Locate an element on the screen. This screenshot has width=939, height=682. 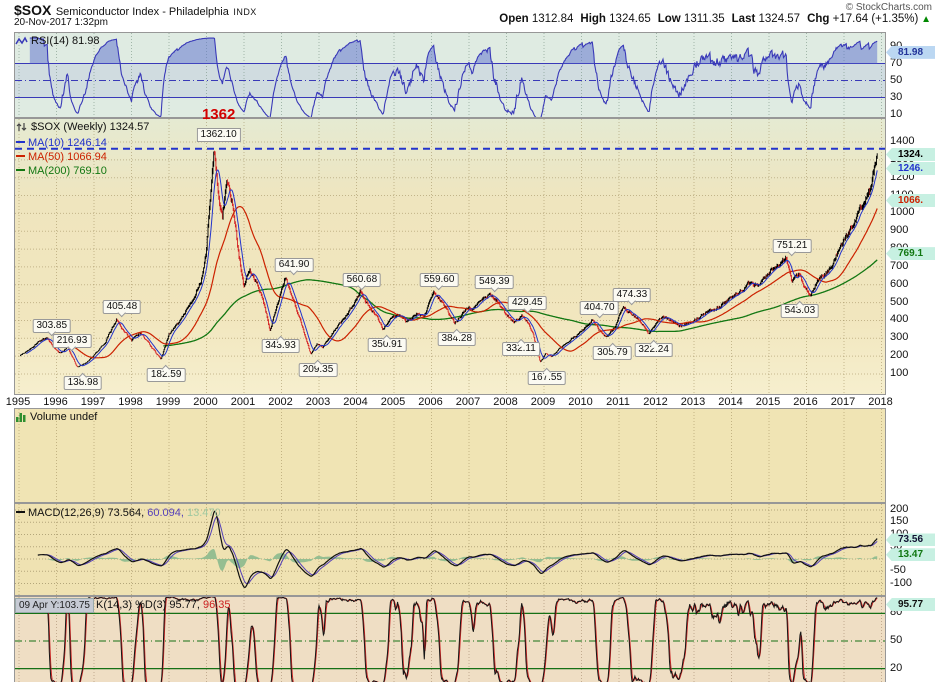
x-axis-year-label: 1998 is located at coordinates (130, 402).